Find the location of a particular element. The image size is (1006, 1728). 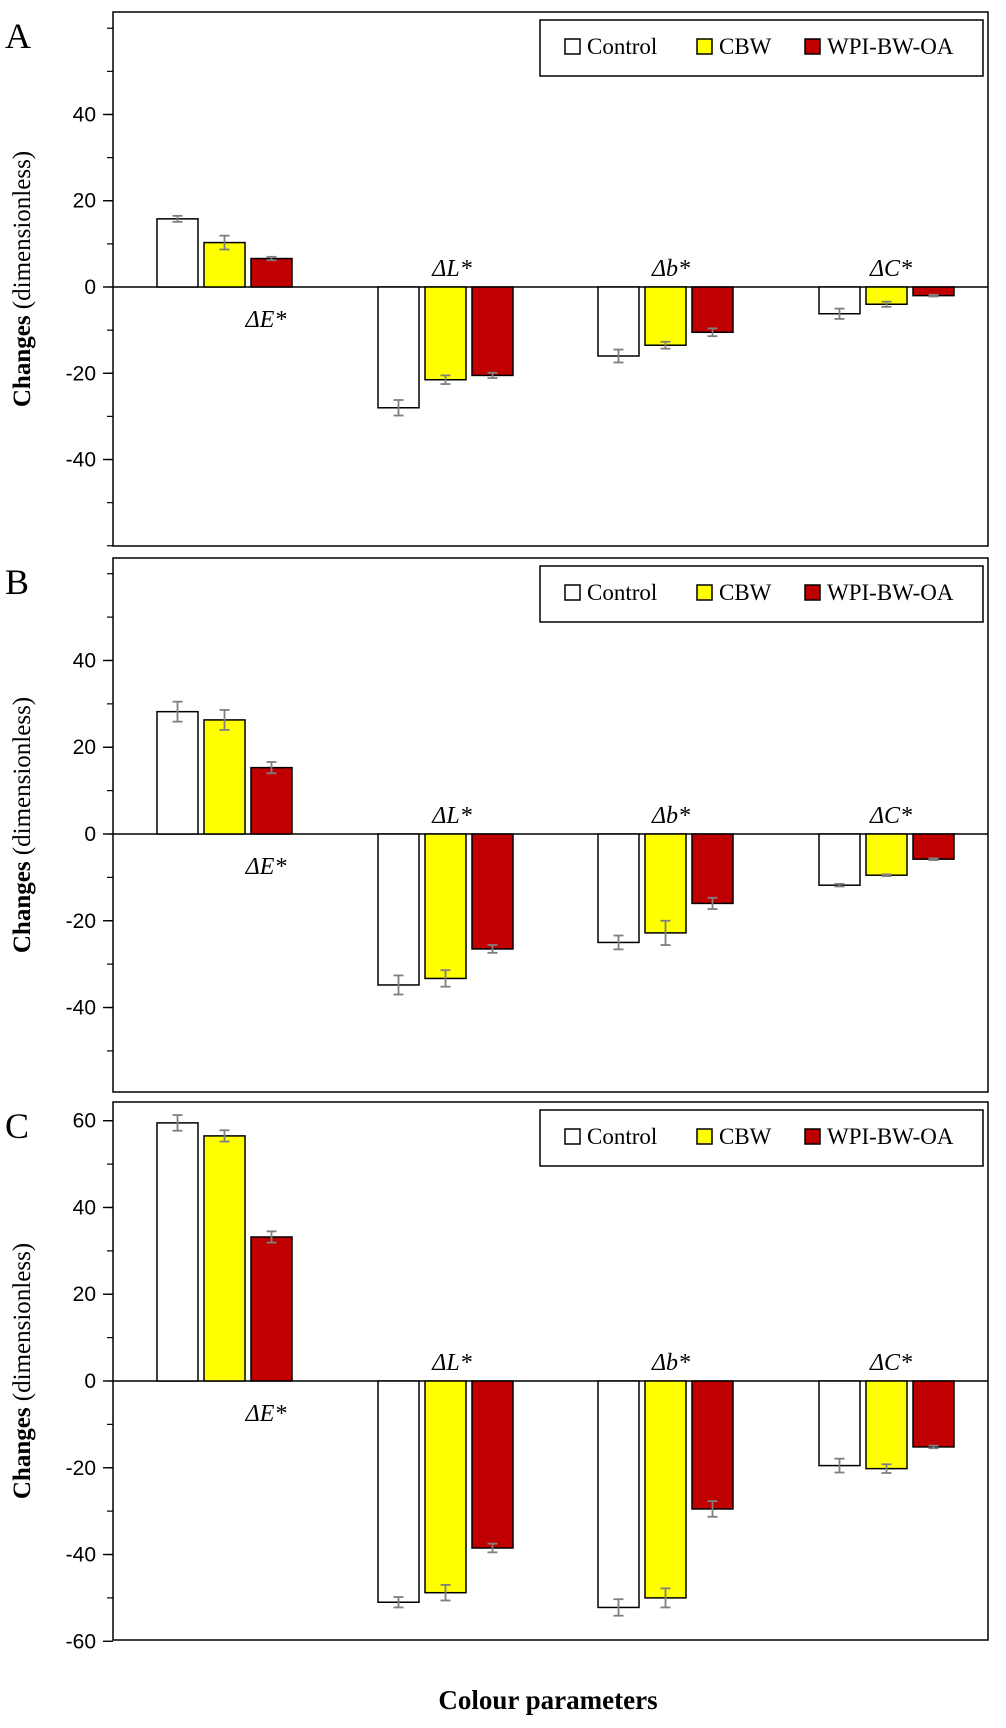

x-axis-title: Colour parameters is located at coordinates (547, 1700).